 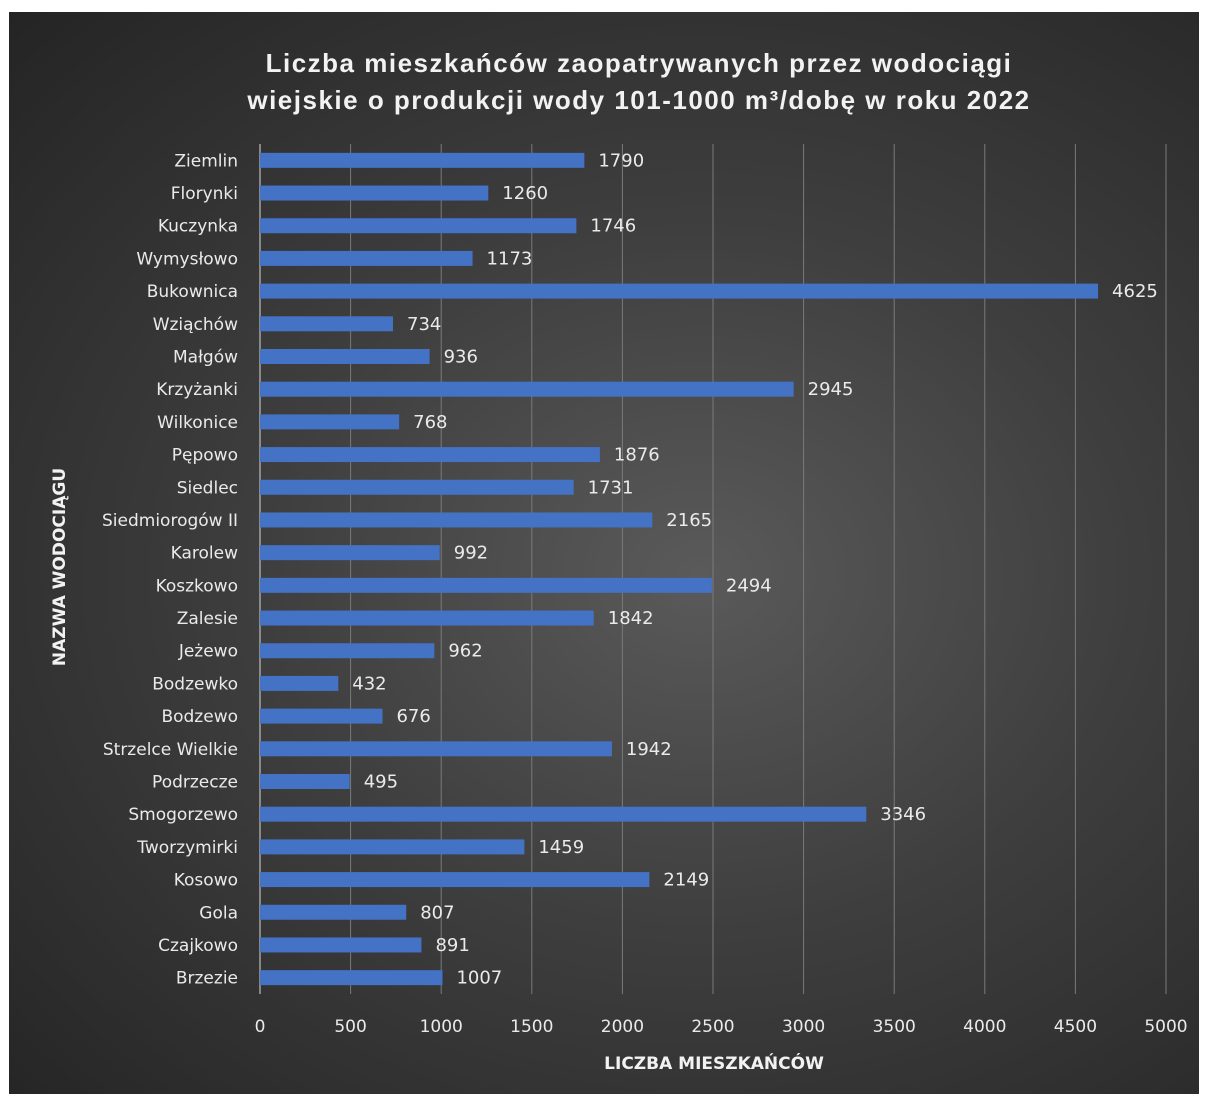 I want to click on data-label: 1260, so click(x=525, y=193).